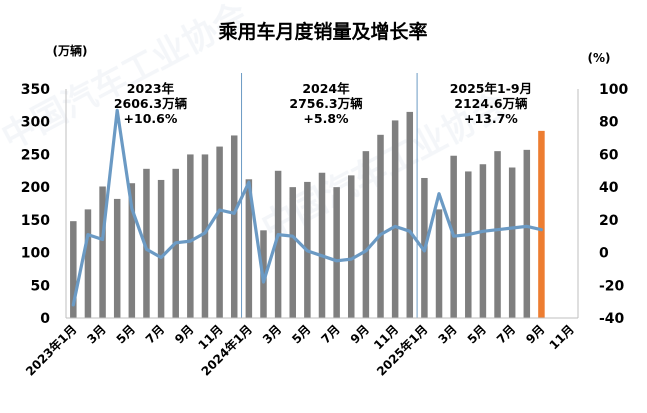  What do you see at coordinates (477, 334) in the screenshot?
I see `x-tick-29: 5月` at bounding box center [477, 334].